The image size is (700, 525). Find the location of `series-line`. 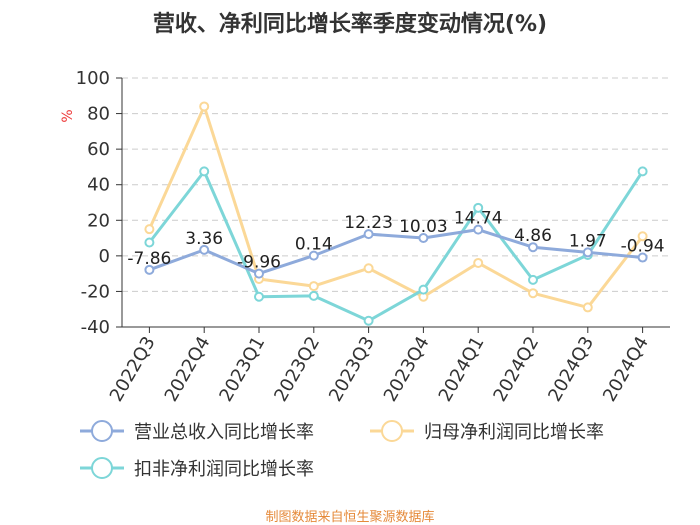

series-line is located at coordinates (395, 252).